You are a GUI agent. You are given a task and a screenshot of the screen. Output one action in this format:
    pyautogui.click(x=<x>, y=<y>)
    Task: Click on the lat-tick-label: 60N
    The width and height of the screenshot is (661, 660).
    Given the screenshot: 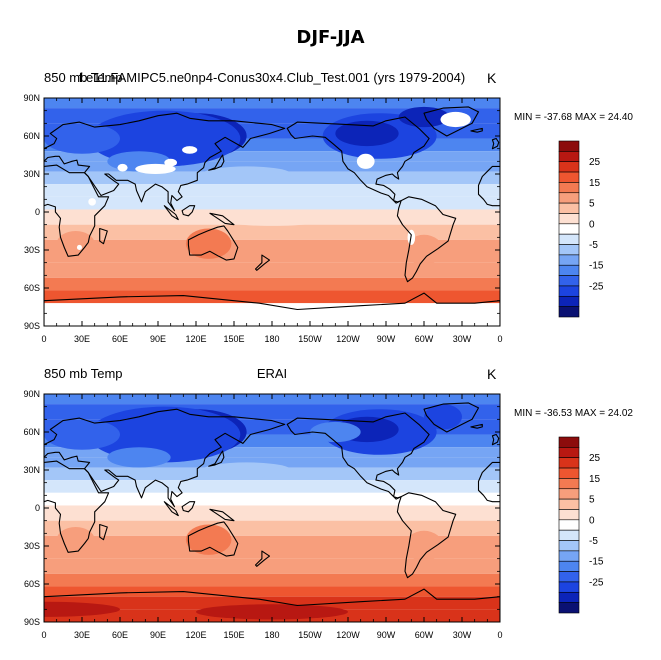 What is the action you would take?
    pyautogui.click(x=31, y=432)
    